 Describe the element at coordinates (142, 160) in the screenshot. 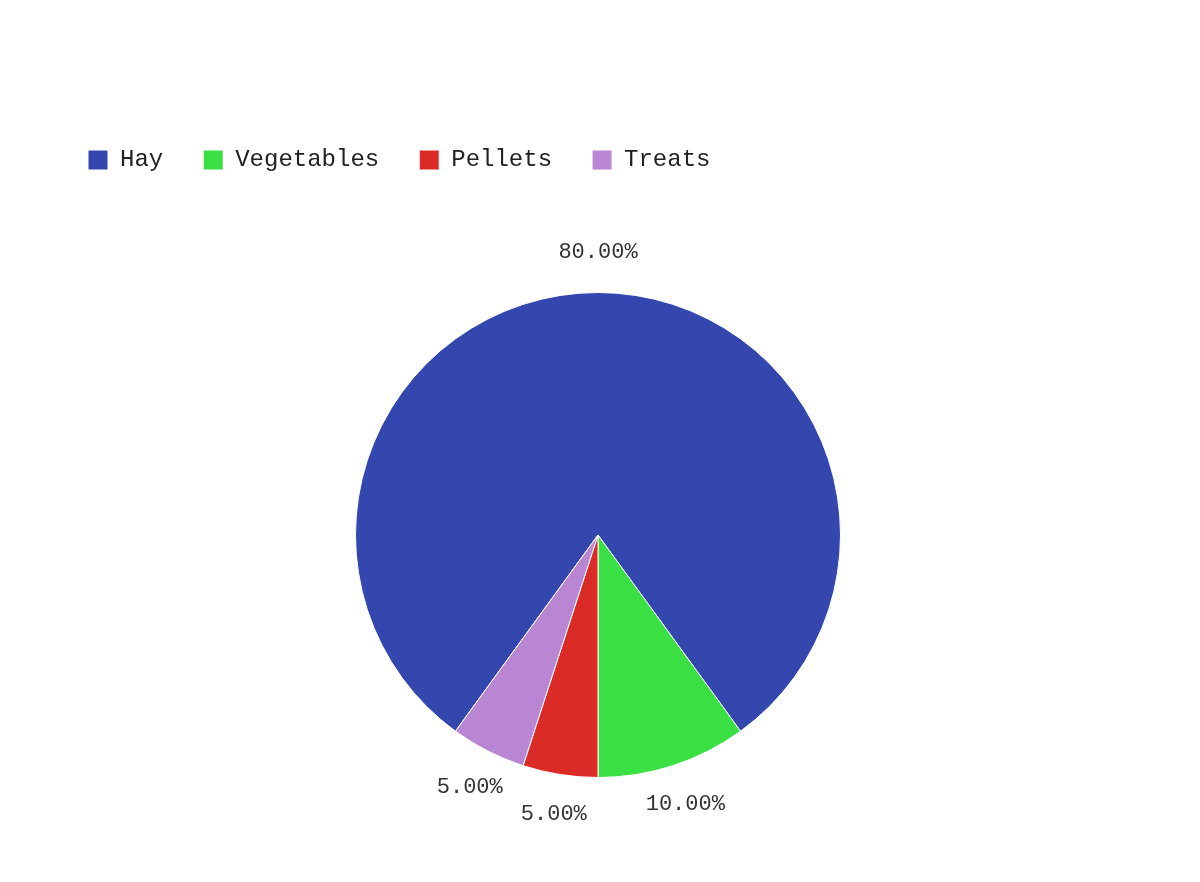

I see `legend-label: Hay` at that location.